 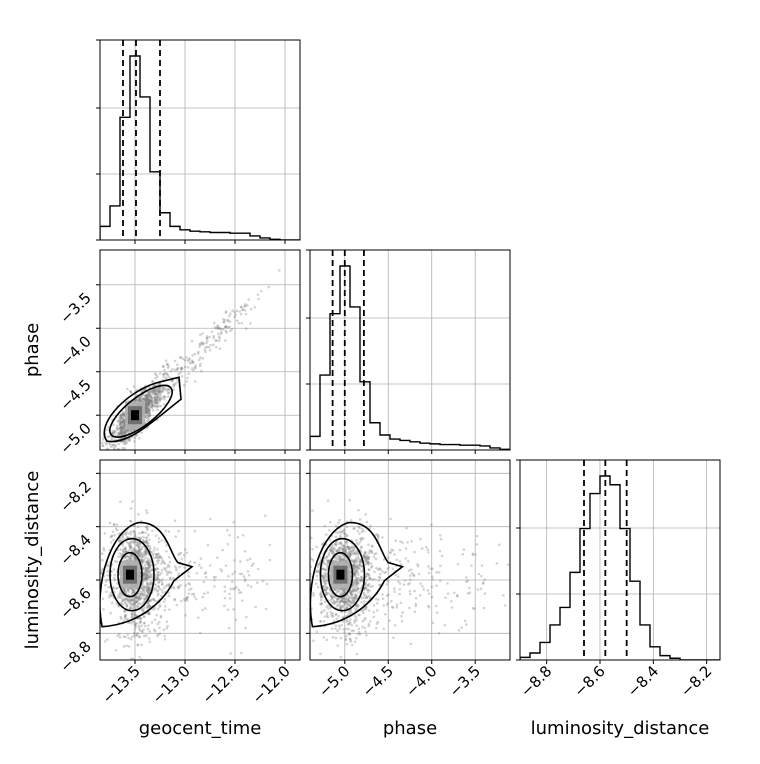 I want to click on contour-middle, so click(x=132, y=574).